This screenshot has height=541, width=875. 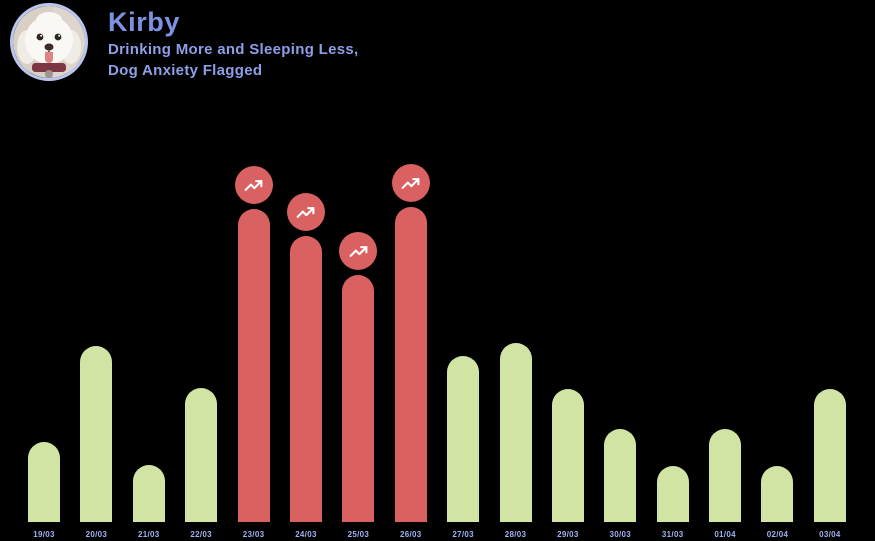 I want to click on bar: 01/04, so click(x=725, y=484).